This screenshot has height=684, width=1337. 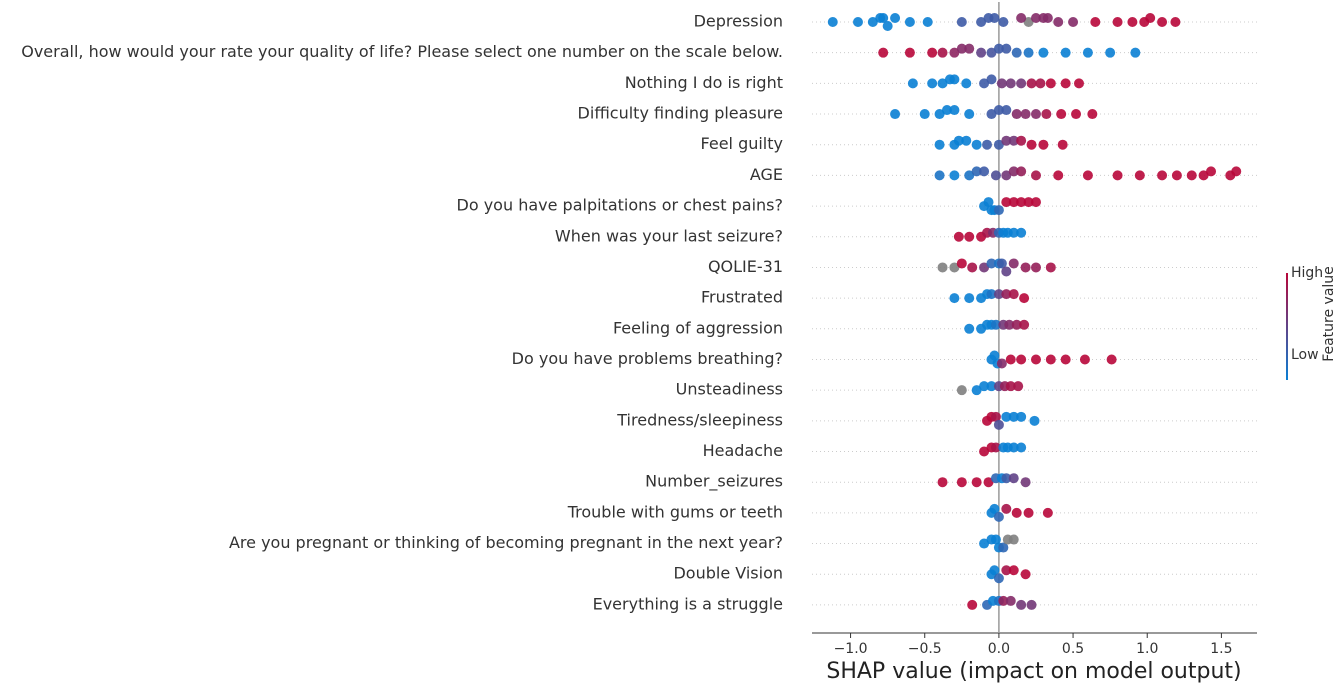 I want to click on x-tick-label: 0.5, so click(x=1073, y=649).